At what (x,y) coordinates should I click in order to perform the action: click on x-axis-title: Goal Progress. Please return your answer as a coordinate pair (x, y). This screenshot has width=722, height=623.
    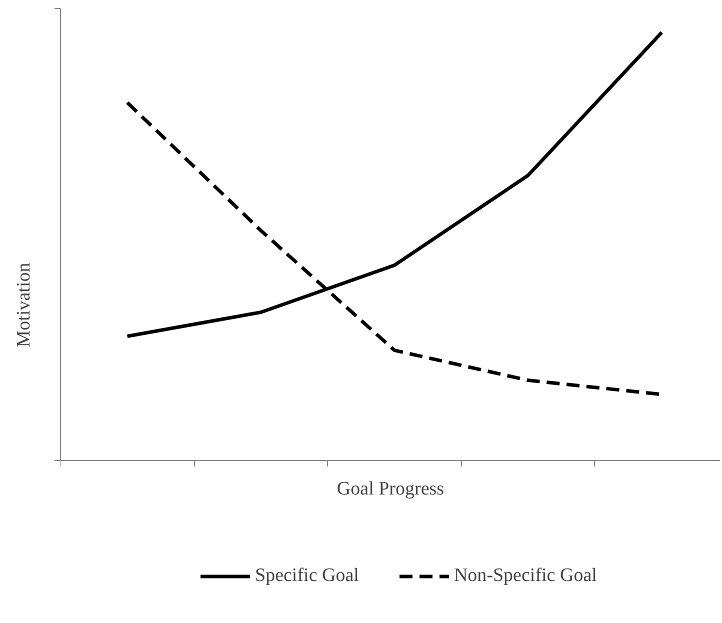
    Looking at the image, I should click on (390, 489).